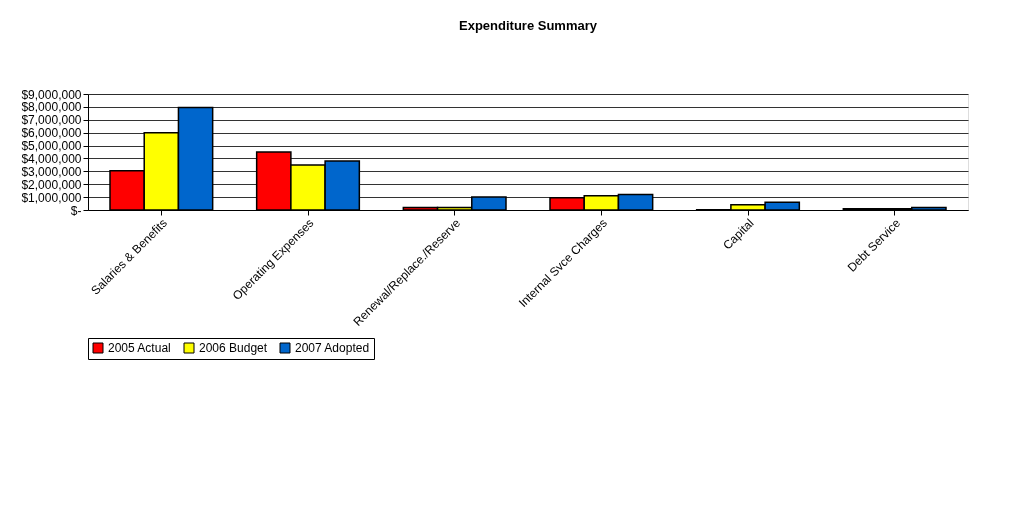  I want to click on legend-label: 2007 Adopted, so click(332, 348).